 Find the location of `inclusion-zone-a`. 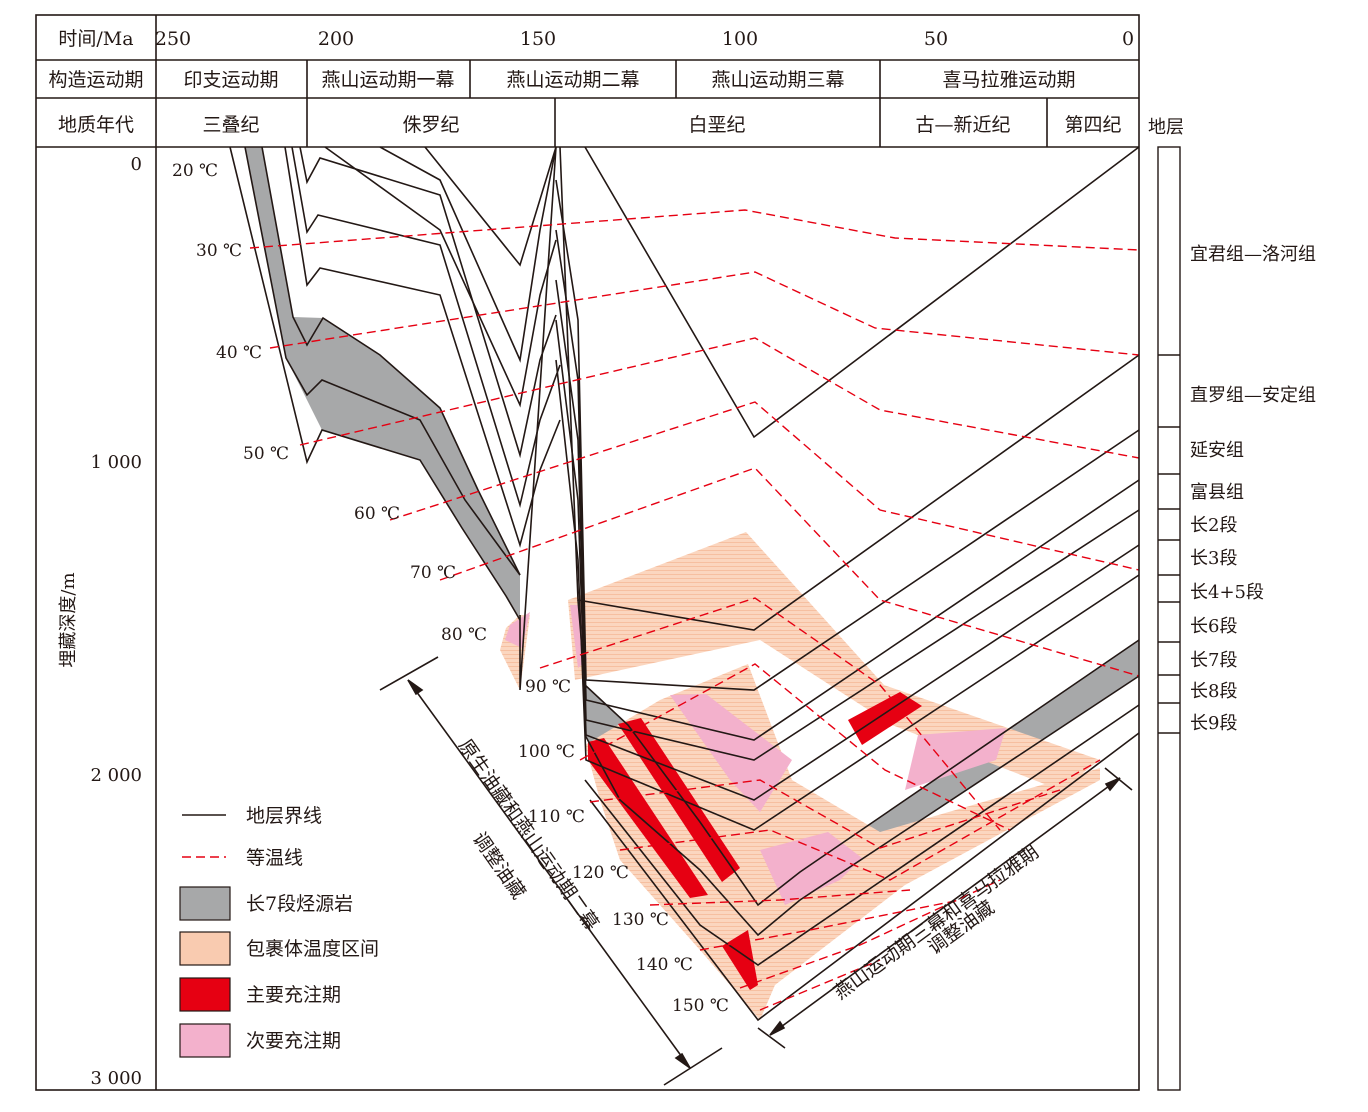

inclusion-zone-a is located at coordinates (834, 661).